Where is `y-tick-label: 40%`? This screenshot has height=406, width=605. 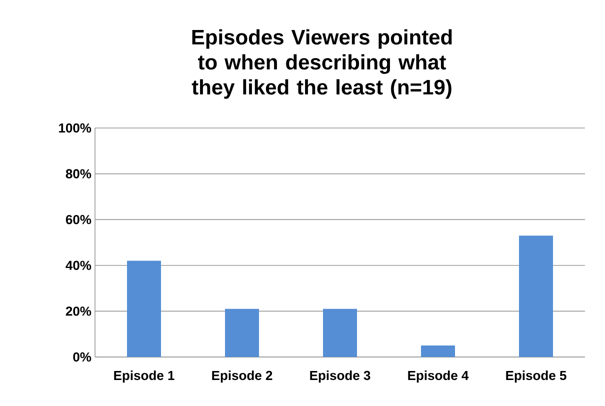 y-tick-label: 40% is located at coordinates (79, 265).